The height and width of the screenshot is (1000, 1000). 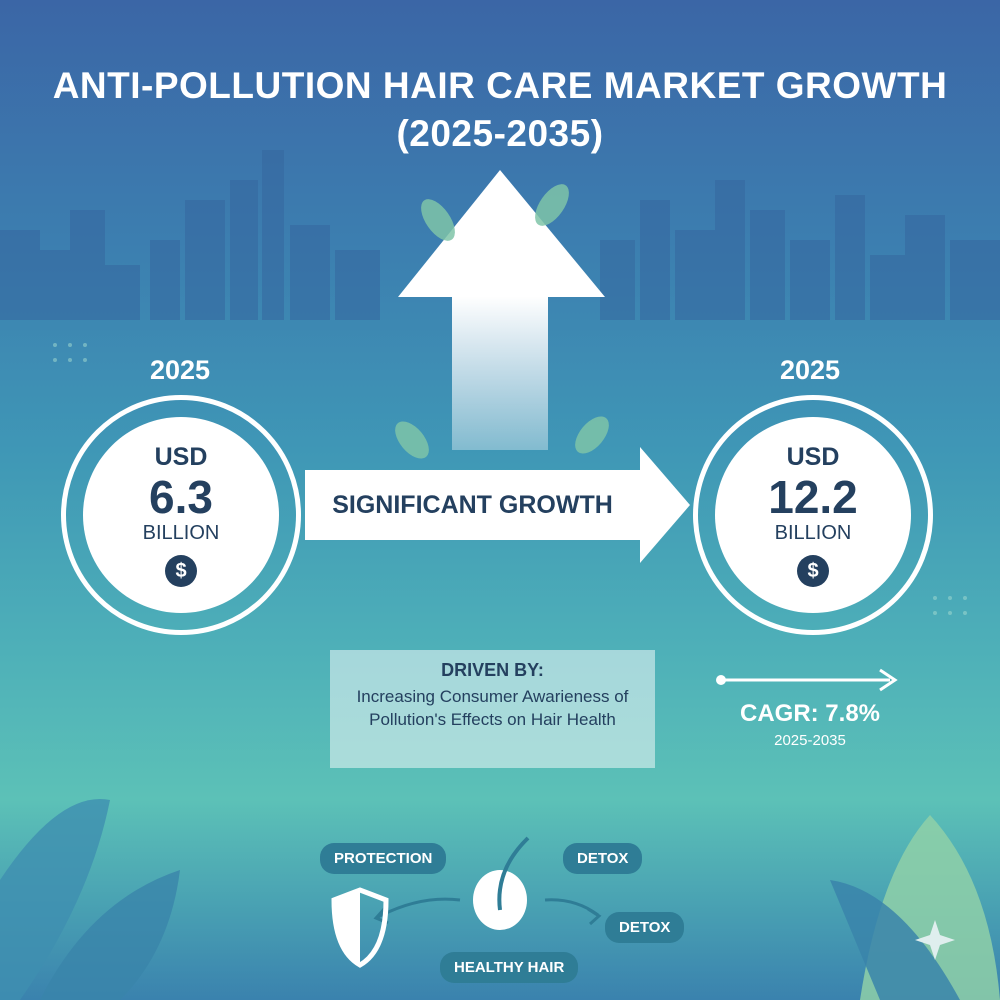 What do you see at coordinates (509, 967) in the screenshot?
I see `healthy-hair-bubble: HEALTHY HAIR` at bounding box center [509, 967].